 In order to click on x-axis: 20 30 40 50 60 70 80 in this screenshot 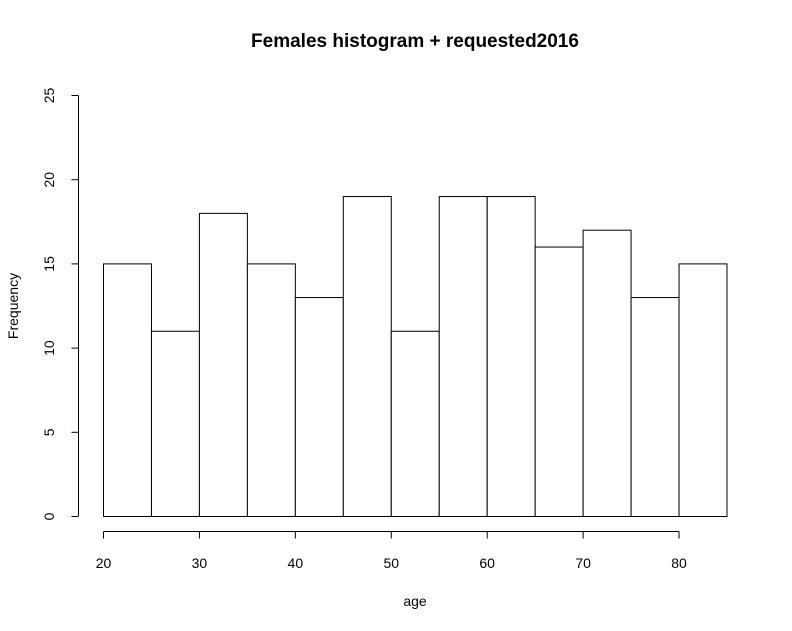, I will do `click(391, 551)`.